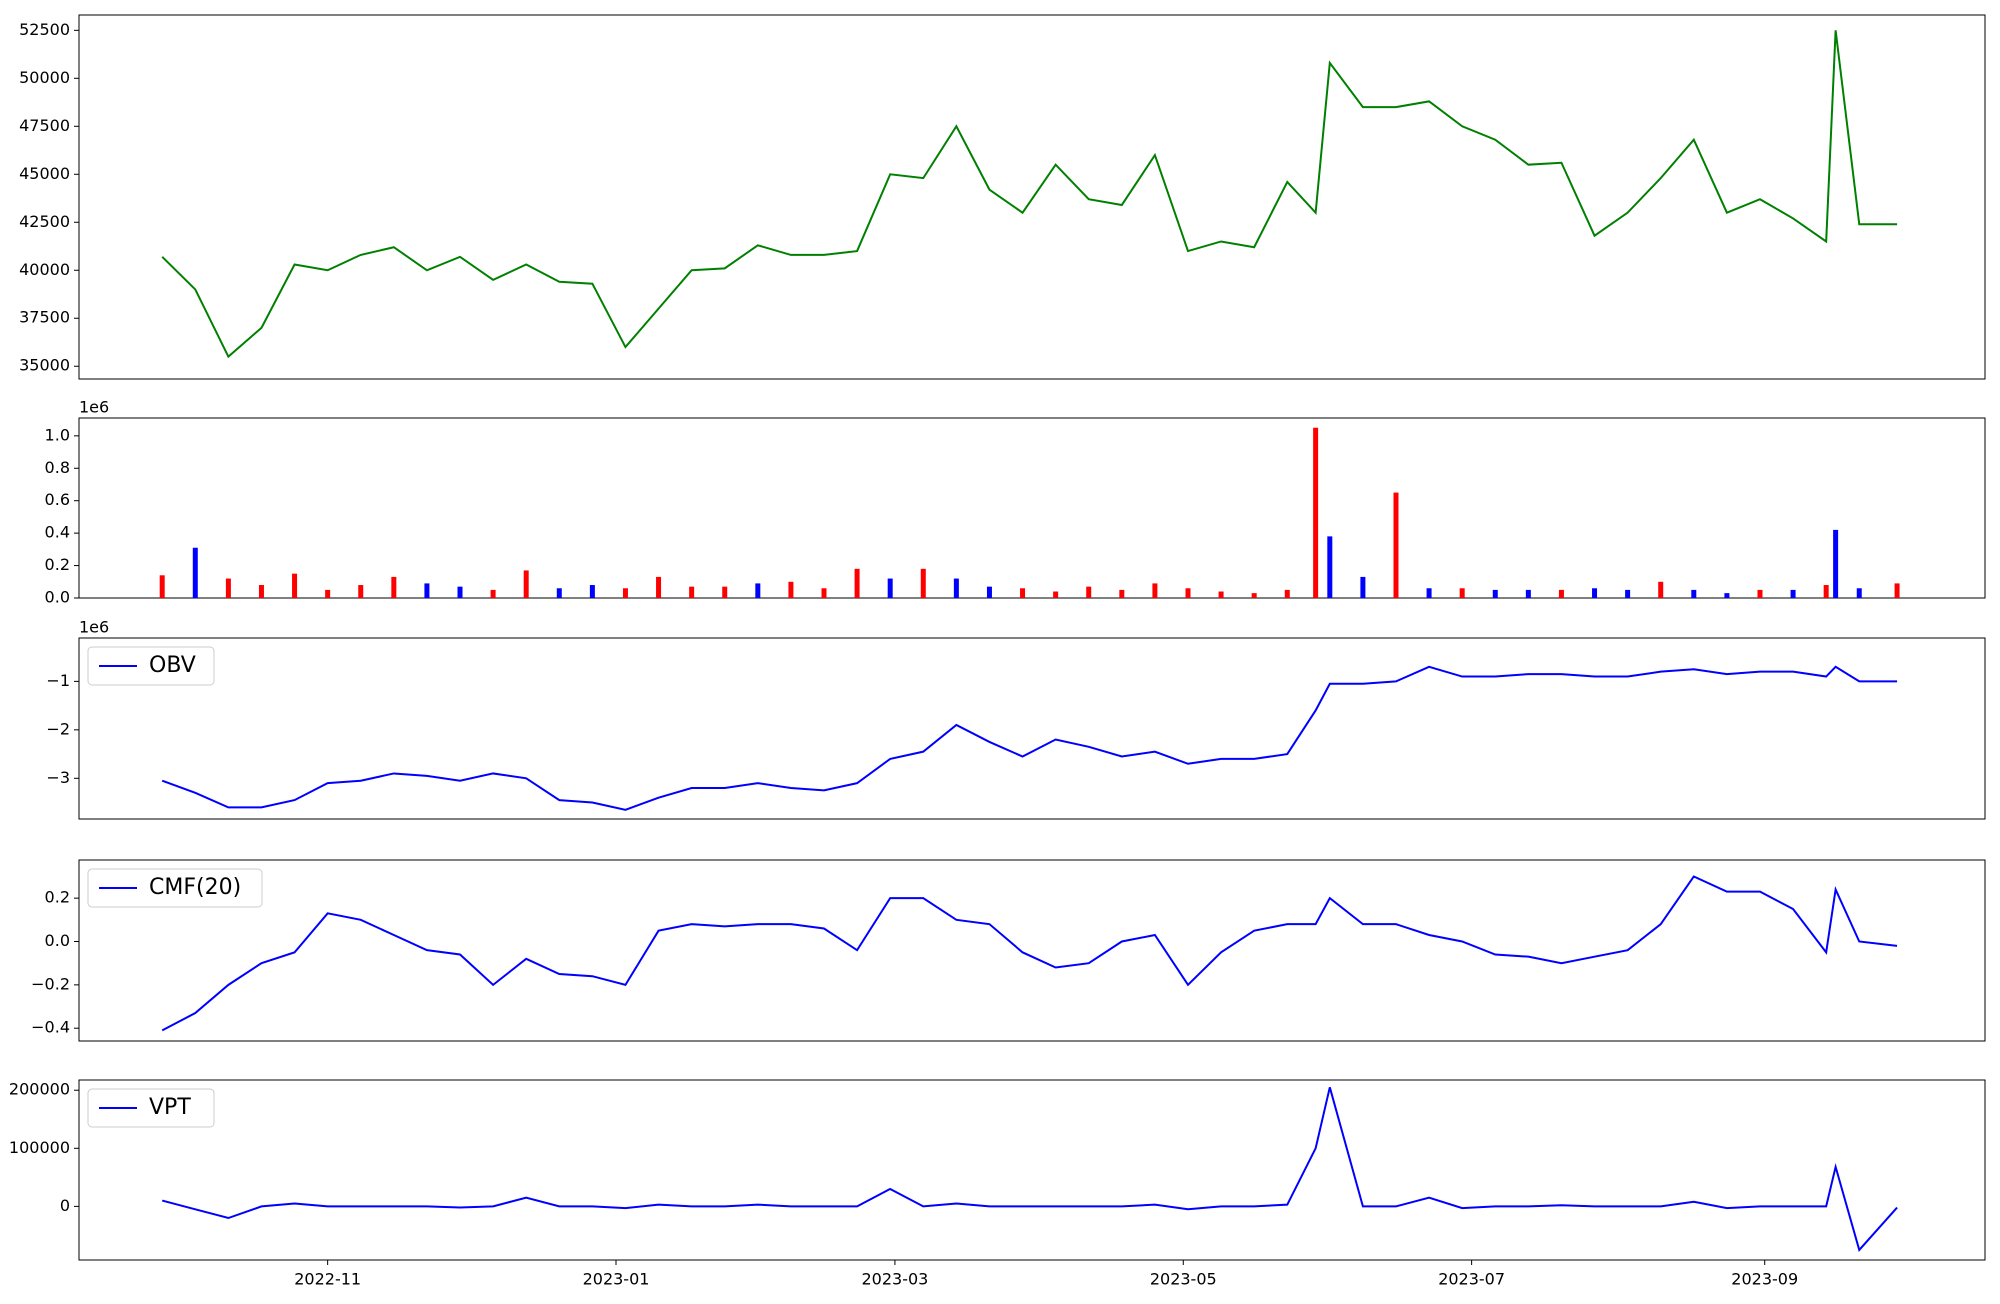  What do you see at coordinates (175, 888) in the screenshot?
I see `legend: CMF(20)` at bounding box center [175, 888].